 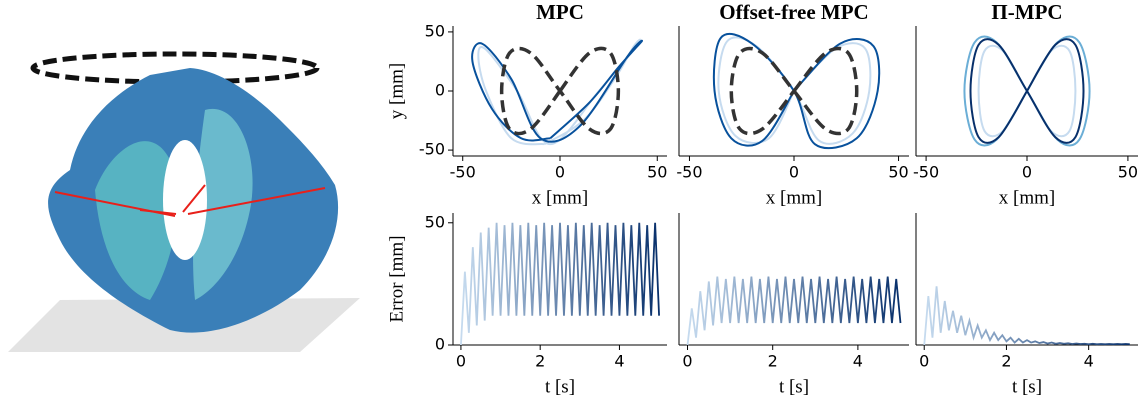 I want to click on y-axis-label: Error [mm], so click(x=396, y=278).